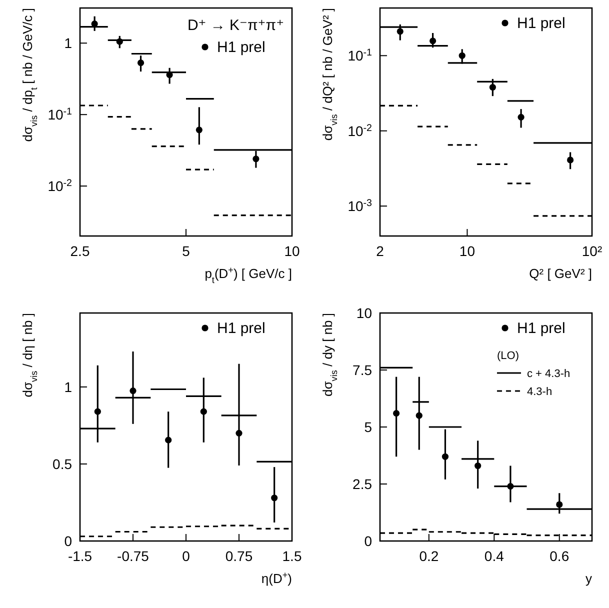  Describe the element at coordinates (362, 370) in the screenshot. I see `y-tick-label: 7.5` at that location.